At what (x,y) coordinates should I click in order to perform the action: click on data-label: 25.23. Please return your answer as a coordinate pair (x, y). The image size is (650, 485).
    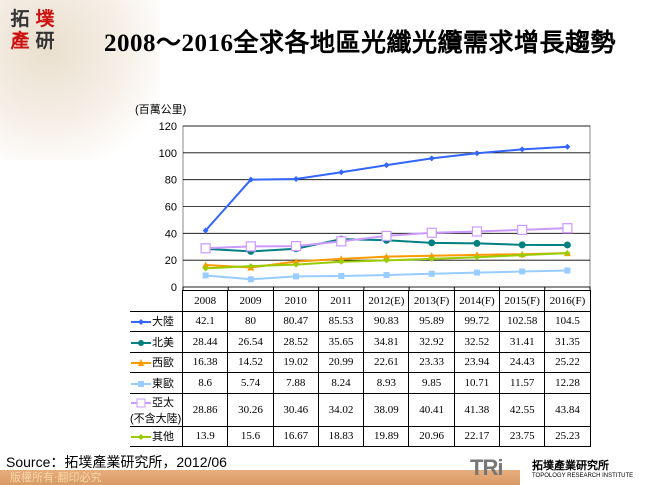
    Looking at the image, I should click on (567, 436).